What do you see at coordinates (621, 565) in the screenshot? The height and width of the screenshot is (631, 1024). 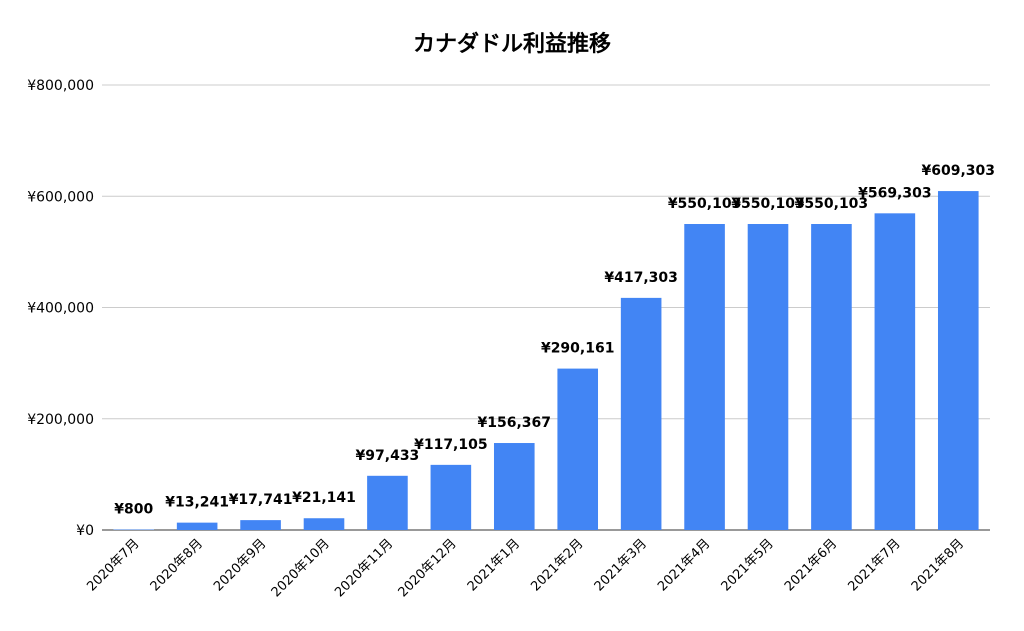 I see `x-tick-label: 2021年3月` at bounding box center [621, 565].